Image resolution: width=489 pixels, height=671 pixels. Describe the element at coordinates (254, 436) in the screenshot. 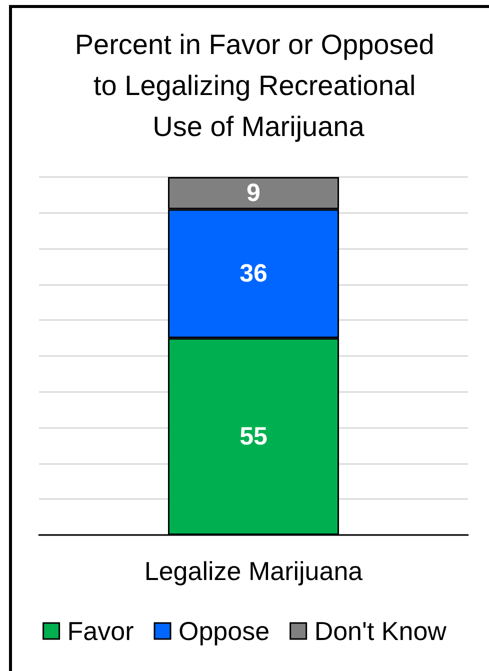

I see `data-label: 55` at that location.